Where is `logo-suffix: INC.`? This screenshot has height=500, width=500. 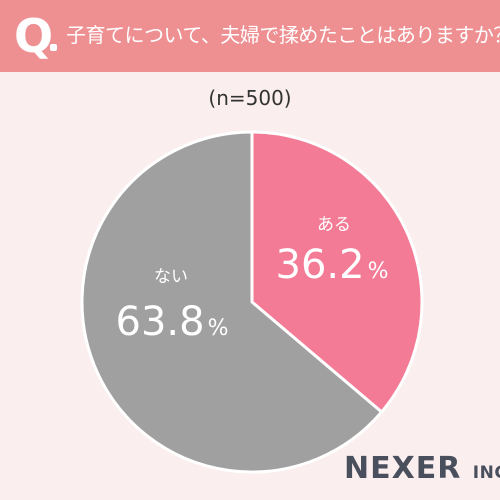
logo-suffix: INC. is located at coordinates (486, 473).